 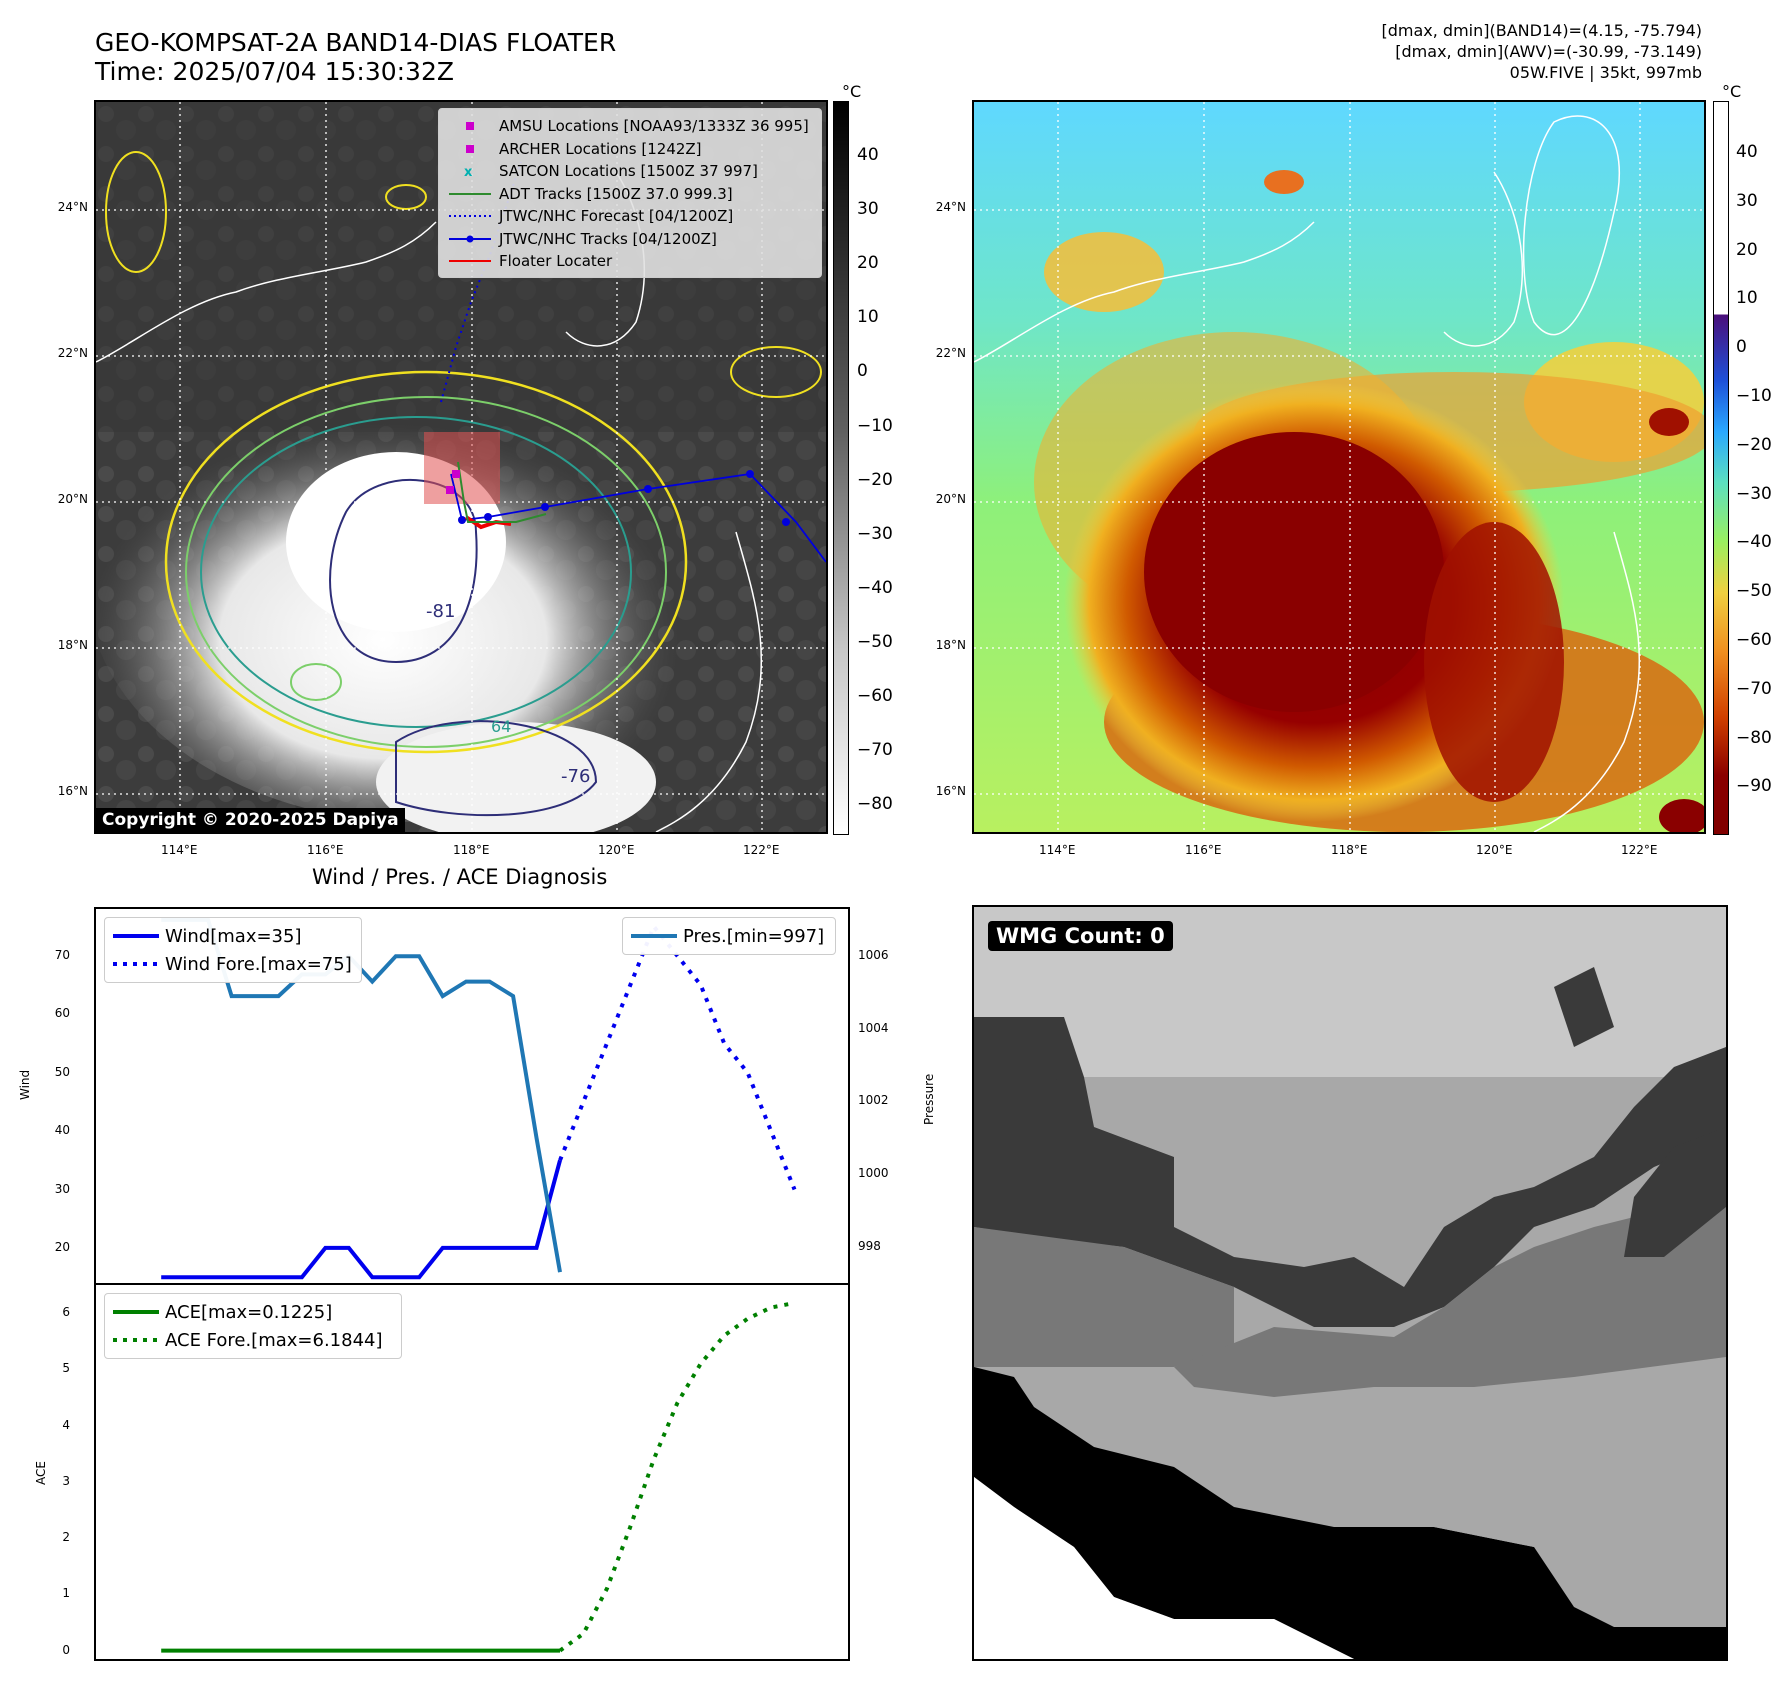 What do you see at coordinates (1754, 493) in the screenshot?
I see `awv-colorbar-tick: −30` at bounding box center [1754, 493].